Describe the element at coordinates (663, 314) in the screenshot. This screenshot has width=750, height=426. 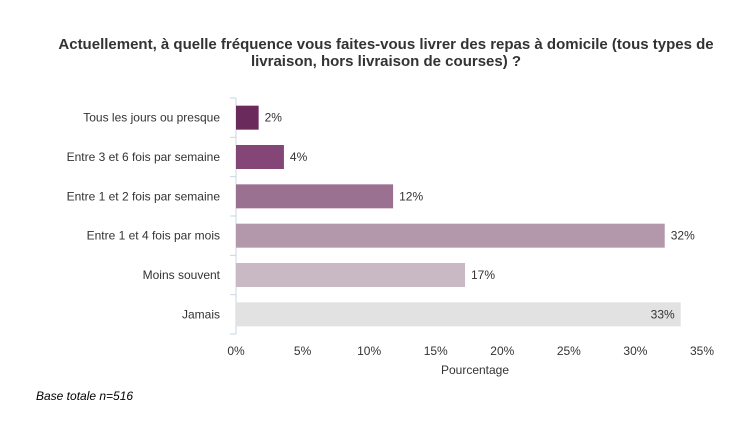
I see `data-label: 33%` at that location.